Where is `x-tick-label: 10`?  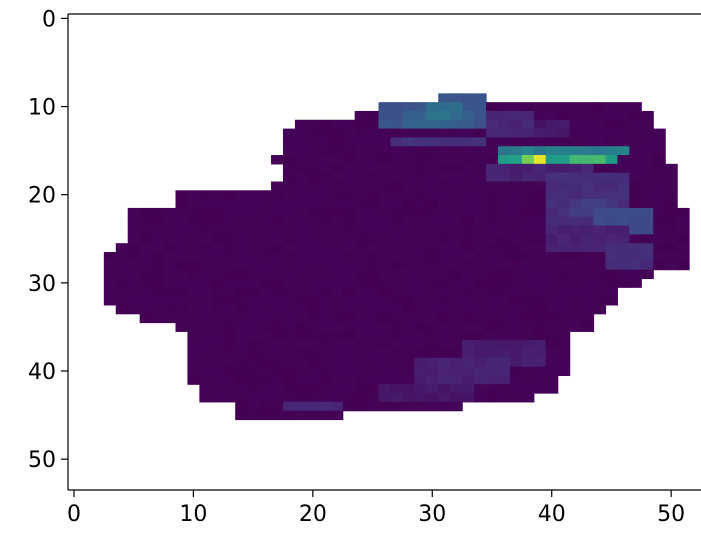 x-tick-label: 10 is located at coordinates (193, 514).